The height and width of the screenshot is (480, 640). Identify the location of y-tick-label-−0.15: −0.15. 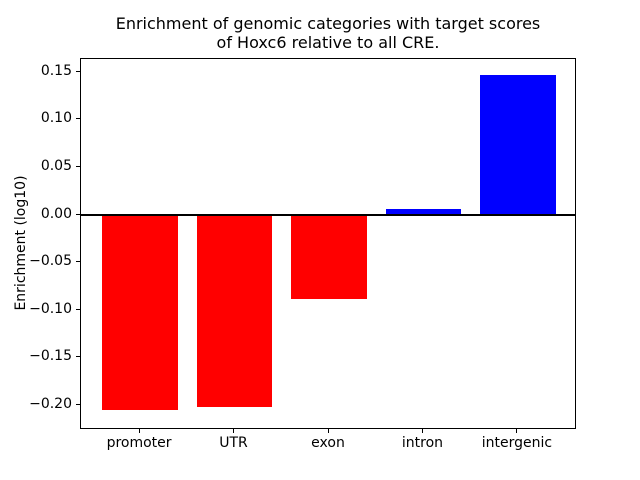
(50, 356).